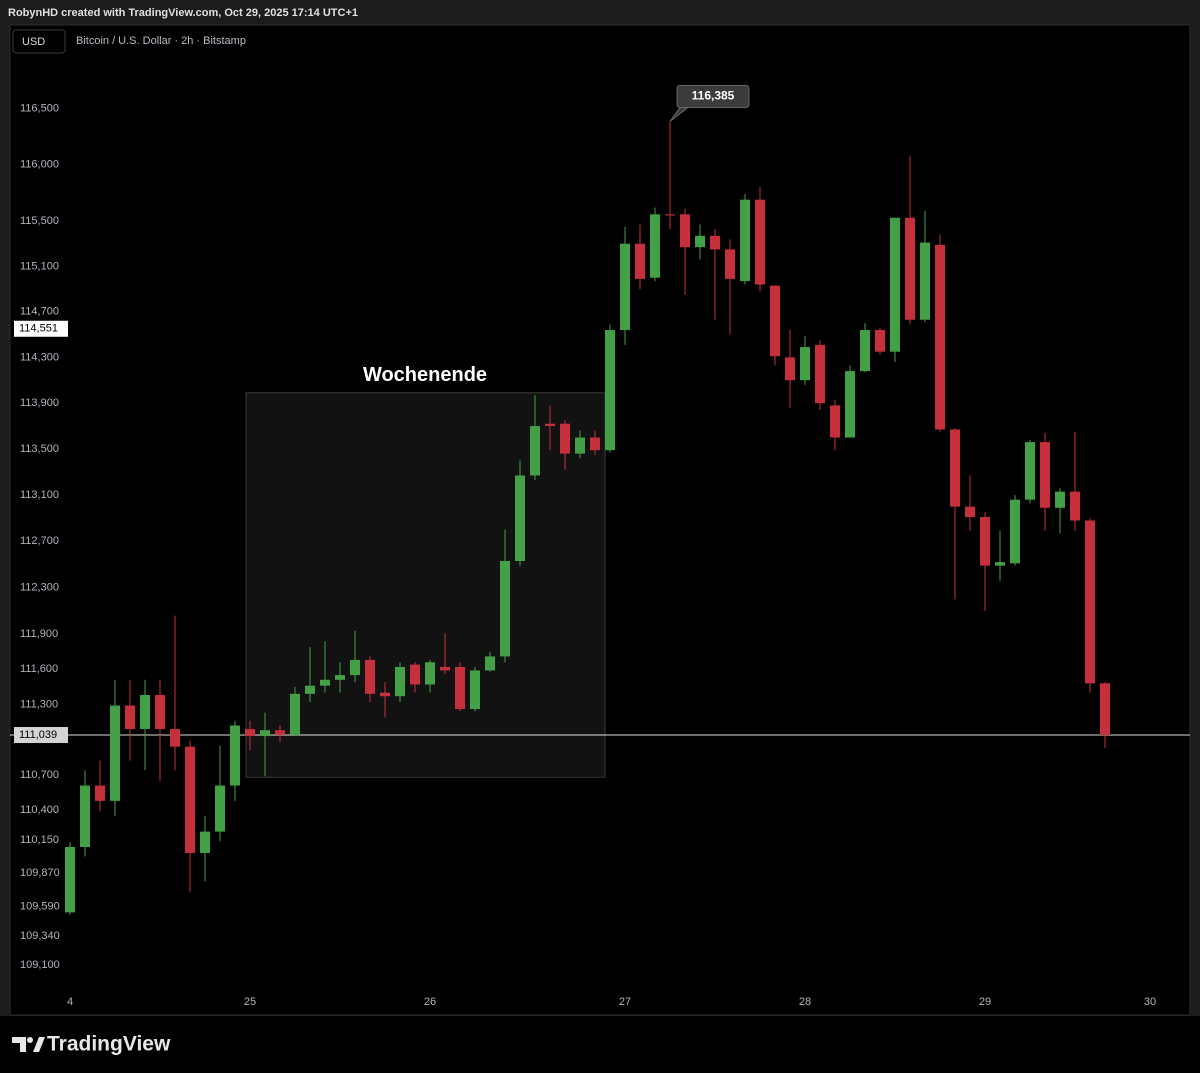  What do you see at coordinates (39, 840) in the screenshot?
I see `y-tick-label: 110,150` at bounding box center [39, 840].